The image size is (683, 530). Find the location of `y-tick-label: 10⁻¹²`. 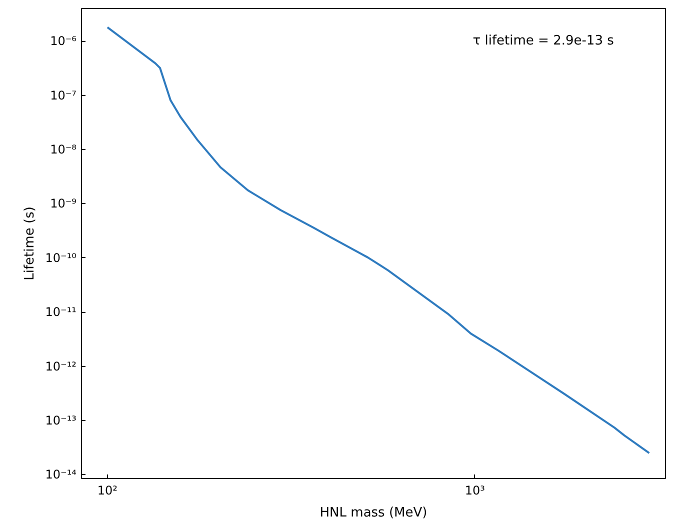

y-tick-label: 10⁻¹² is located at coordinates (61, 366).